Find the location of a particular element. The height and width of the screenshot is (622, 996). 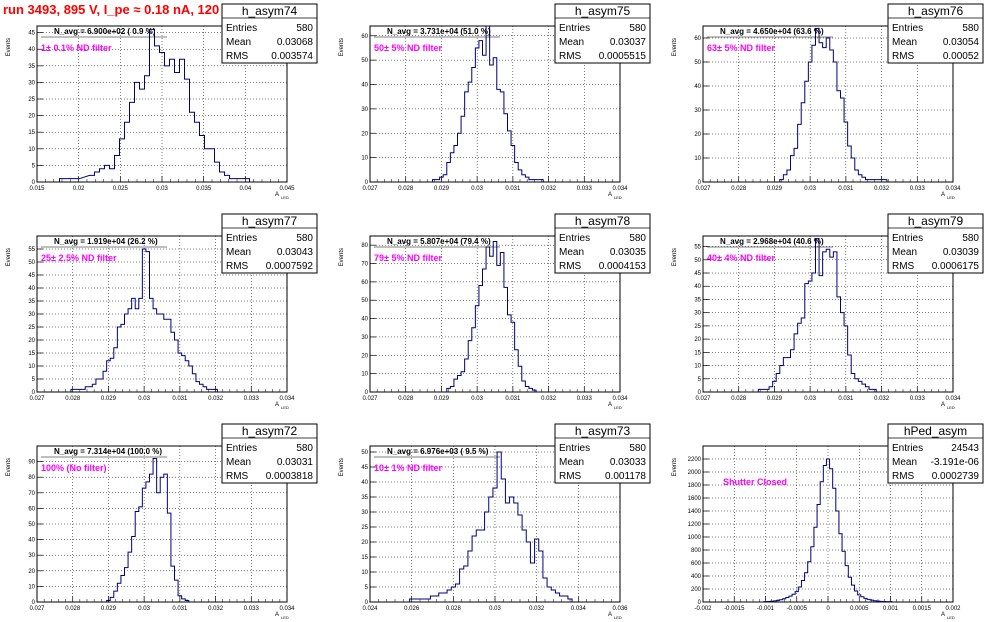

histogram-line-h_asym79 is located at coordinates (817, 315).